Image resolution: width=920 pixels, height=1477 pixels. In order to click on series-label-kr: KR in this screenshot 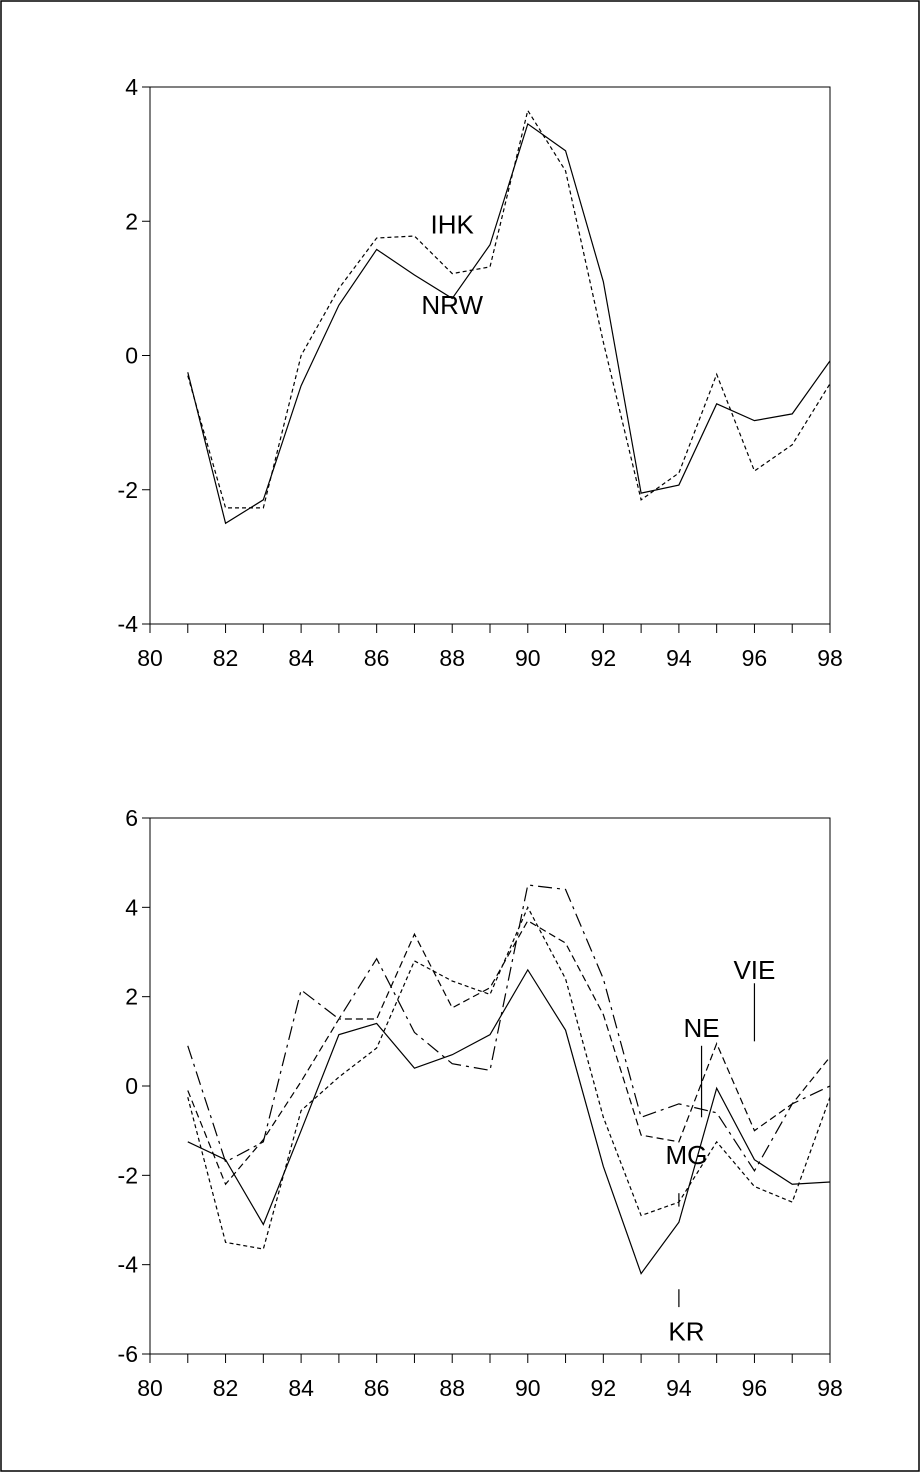, I will do `click(686, 1332)`.